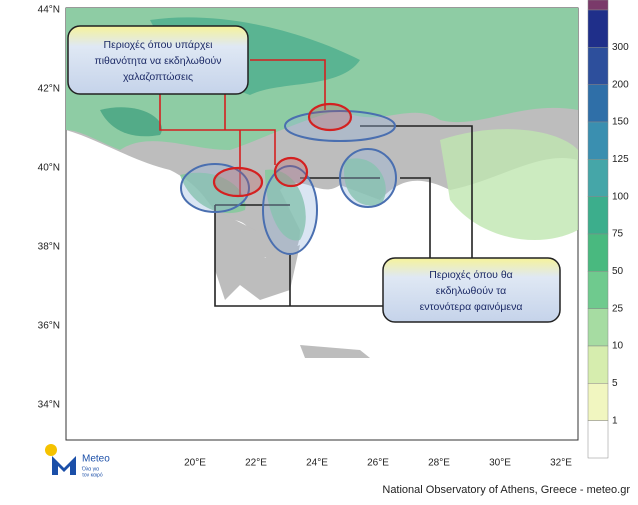 The height and width of the screenshot is (505, 638). I want to click on logo-mark, so click(64, 465).